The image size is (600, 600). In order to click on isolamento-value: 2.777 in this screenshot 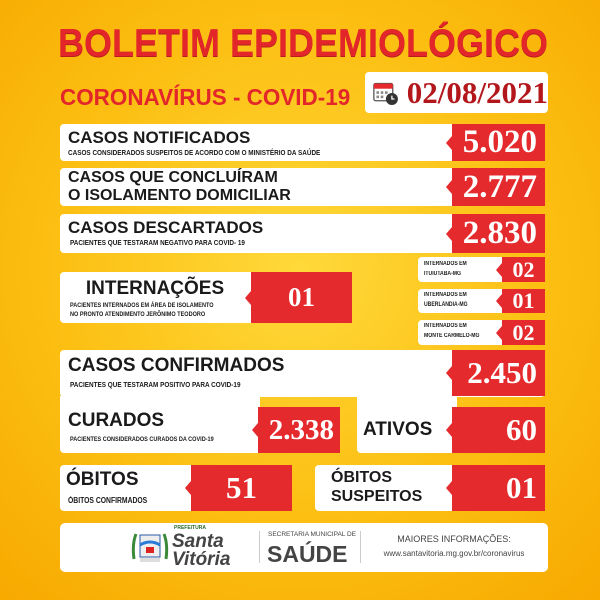, I will do `click(495, 187)`.